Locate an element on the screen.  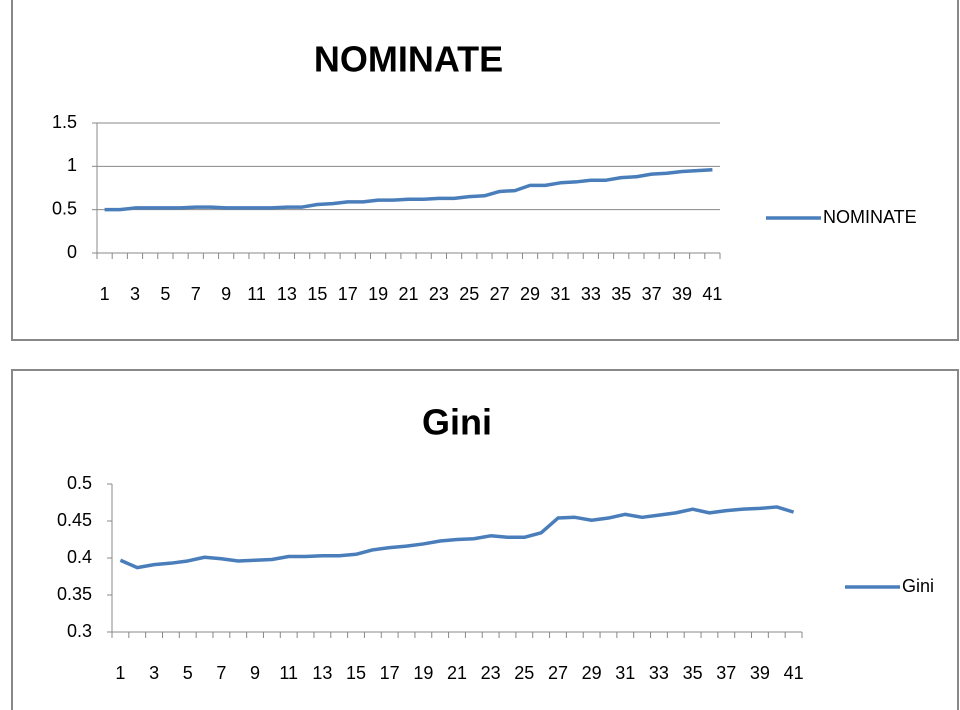
y-tick-label: 1.5 is located at coordinates (64, 122).